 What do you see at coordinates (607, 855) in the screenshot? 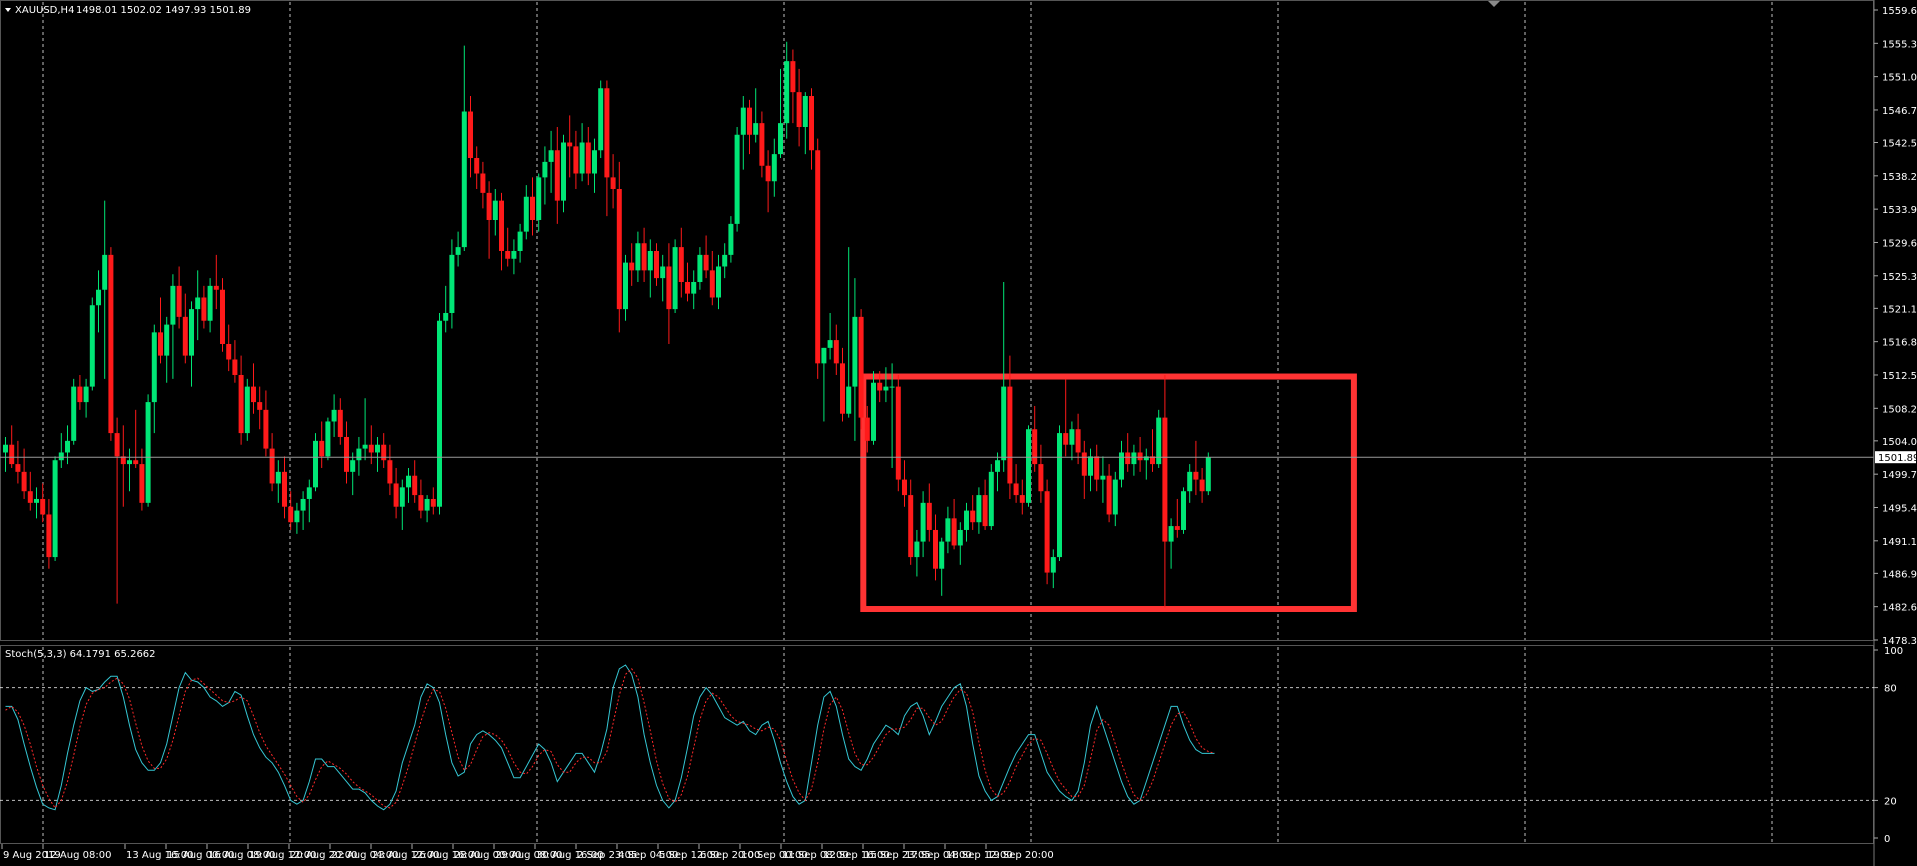
I see `time-tick-label: 2 Sep 23:05` at bounding box center [607, 855].